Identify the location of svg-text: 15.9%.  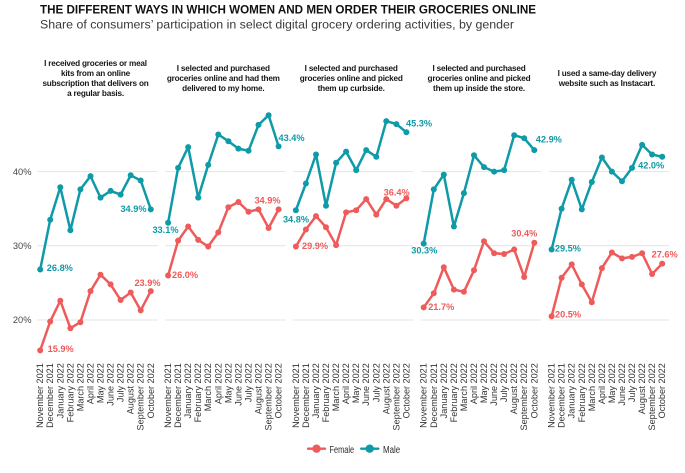
(61, 349).